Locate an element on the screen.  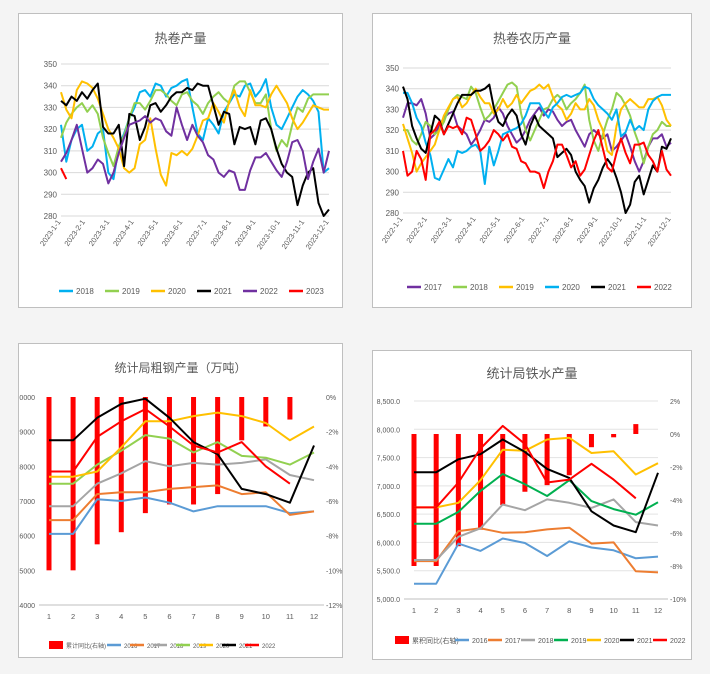
y2-tick-label: -2% is located at coordinates (676, 468).